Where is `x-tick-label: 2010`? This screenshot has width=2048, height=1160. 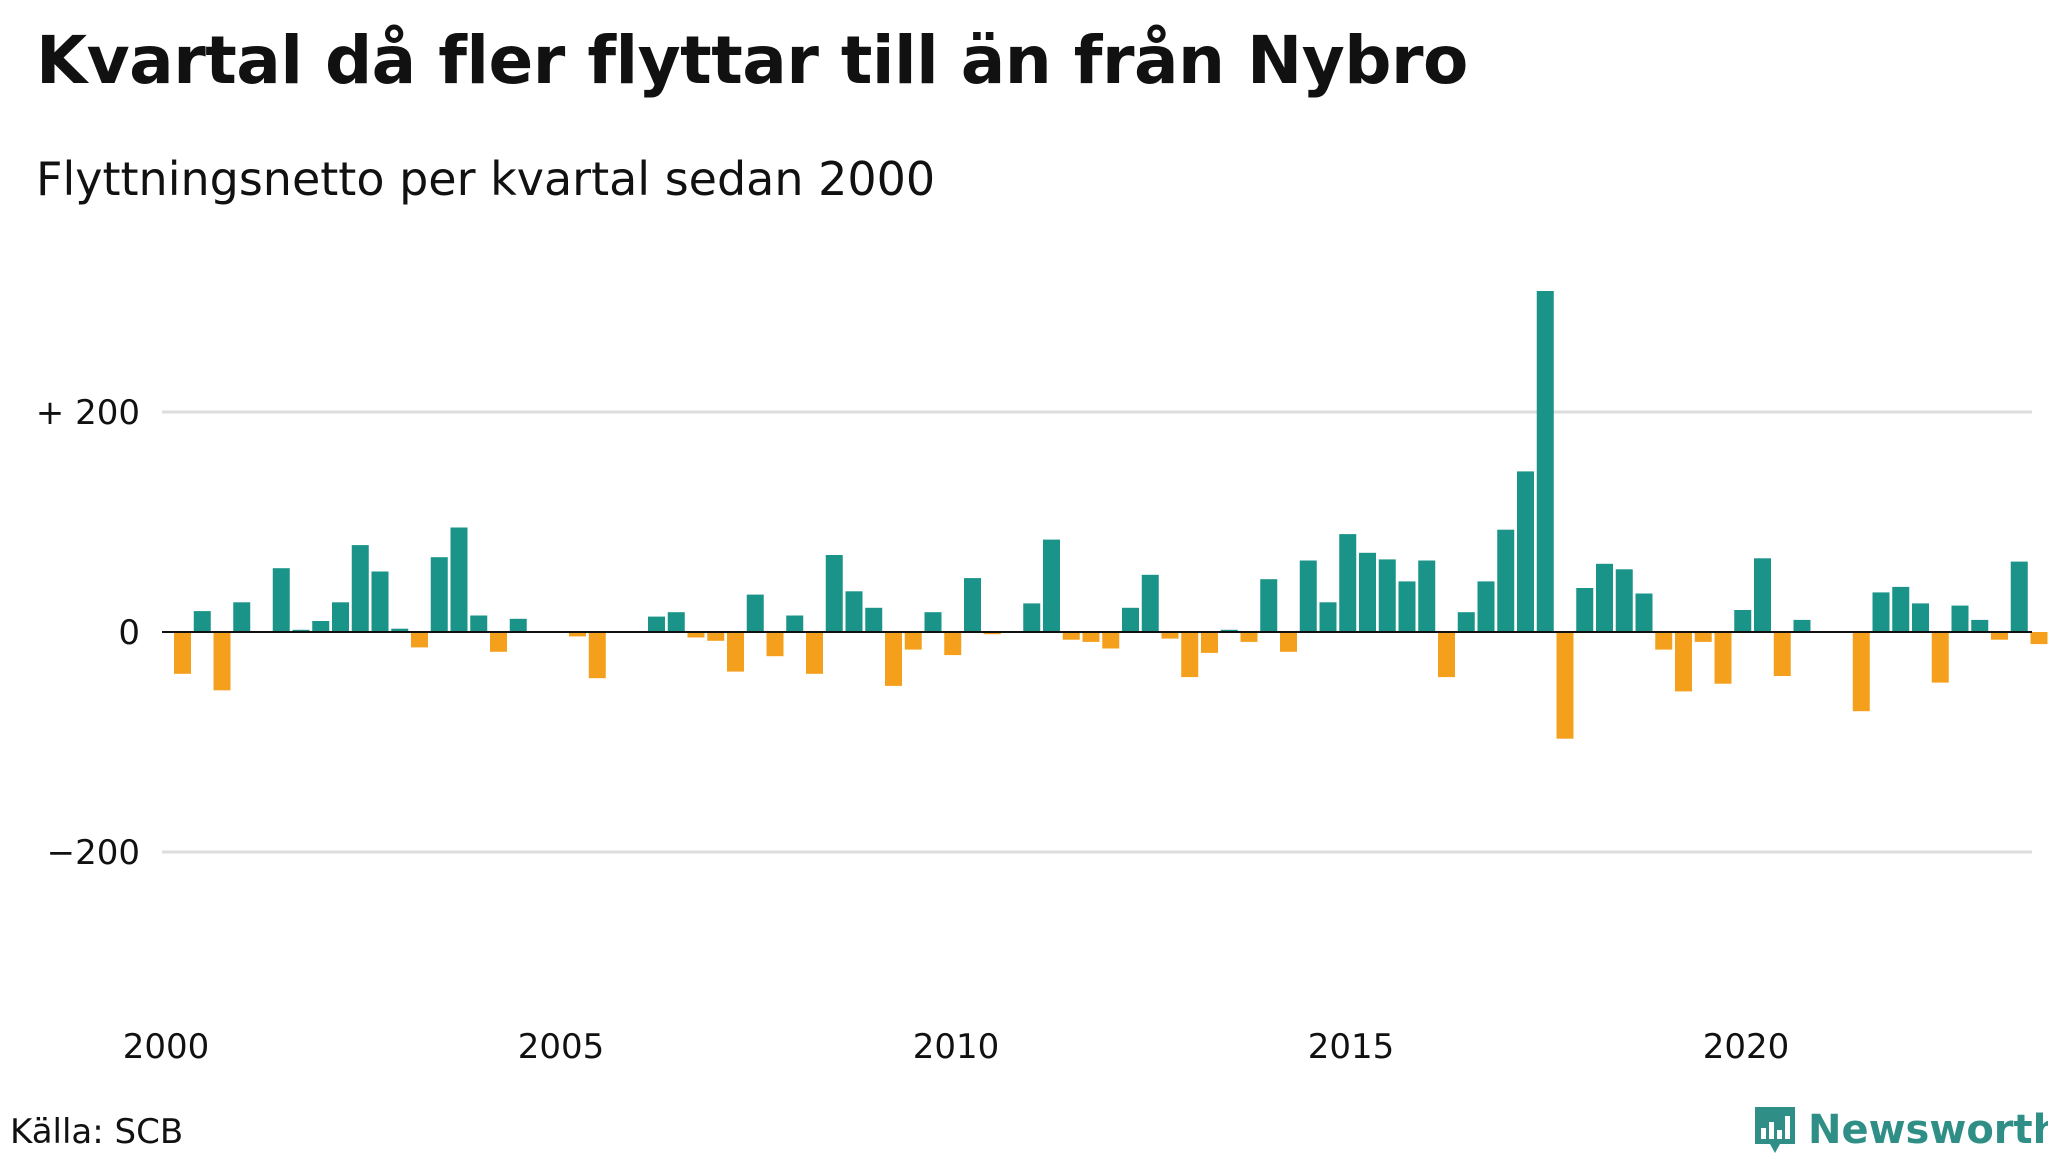
x-tick-label: 2010 is located at coordinates (956, 1047).